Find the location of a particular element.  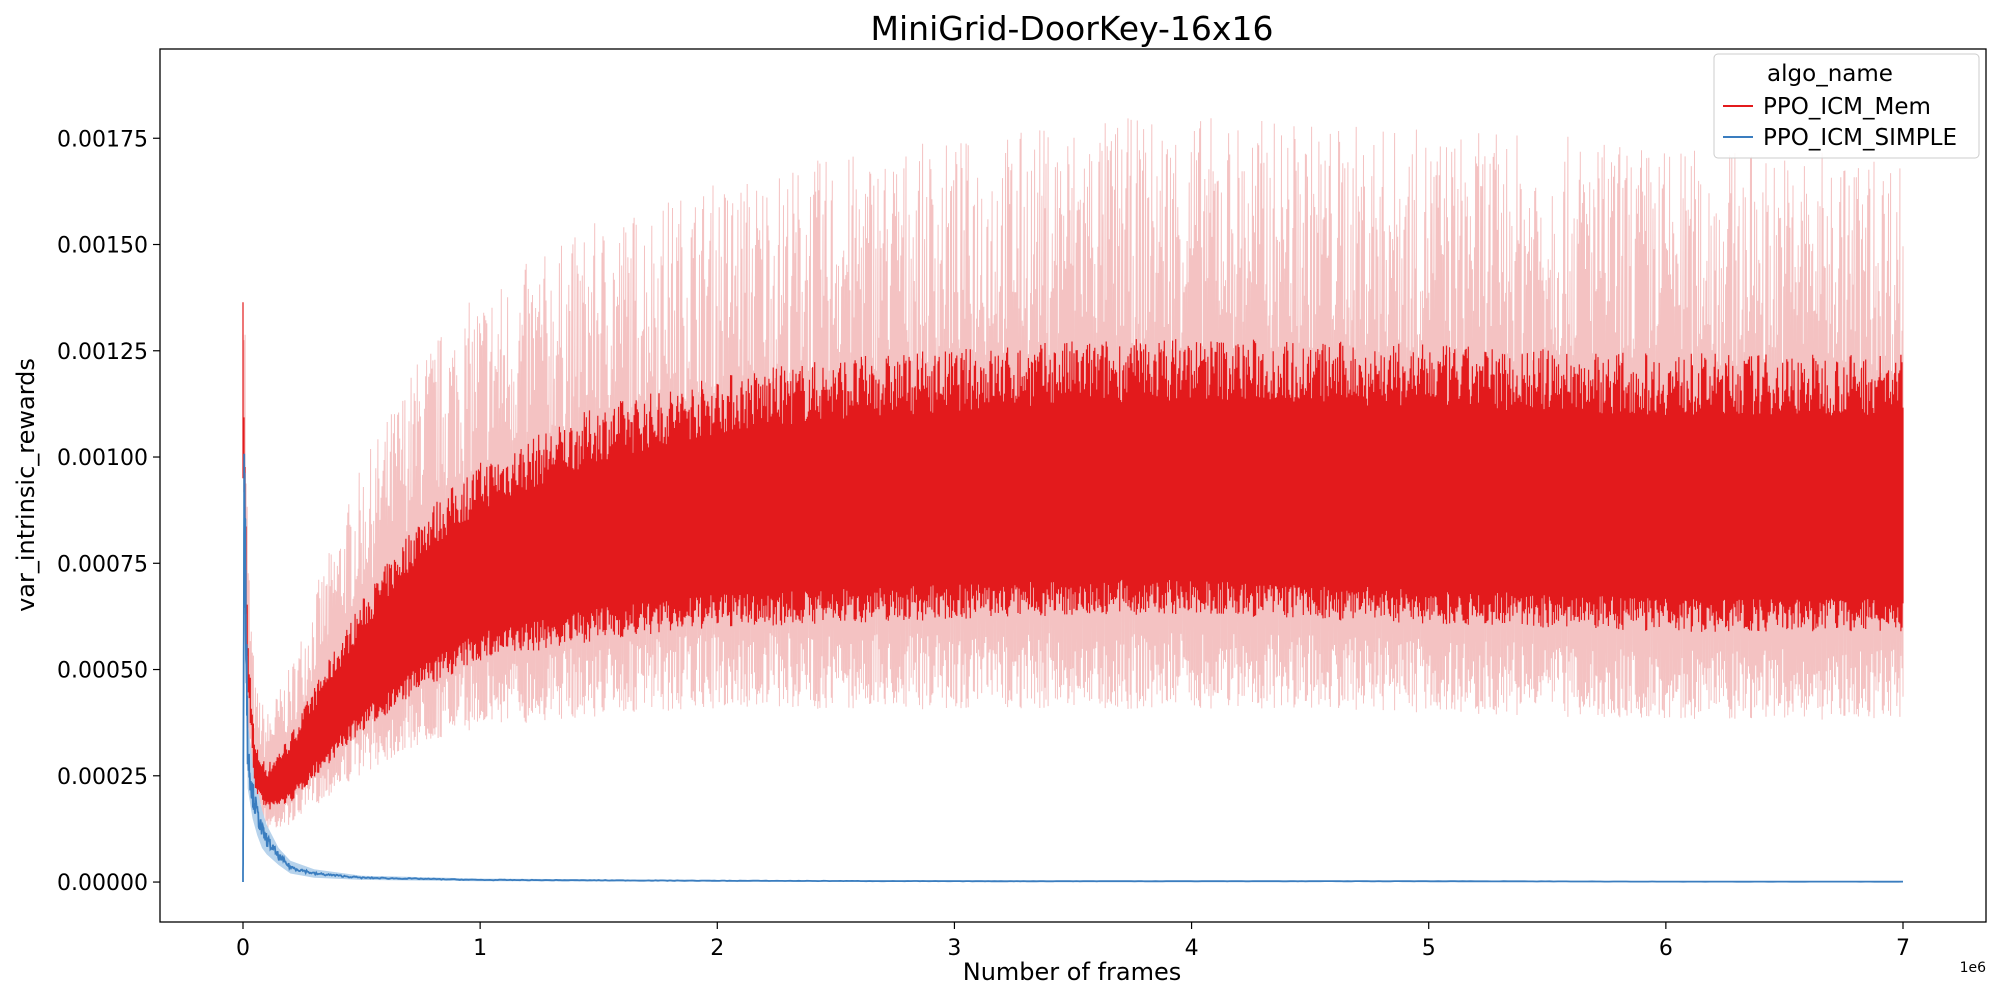

y-tick-label: 0.00175 is located at coordinates (102, 139).